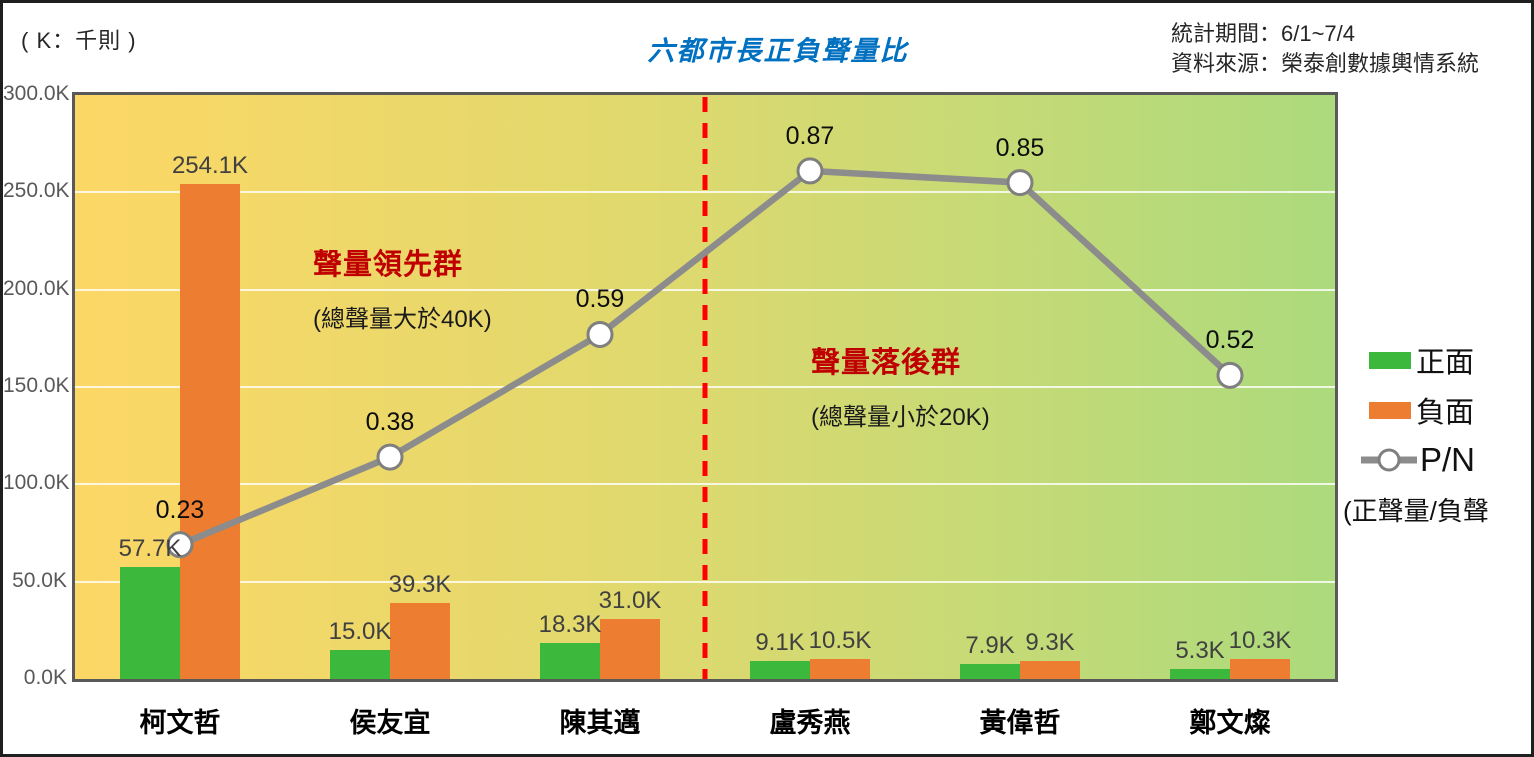  Describe the element at coordinates (570, 625) in the screenshot. I see `positive-bar-value: 18.3K` at that location.